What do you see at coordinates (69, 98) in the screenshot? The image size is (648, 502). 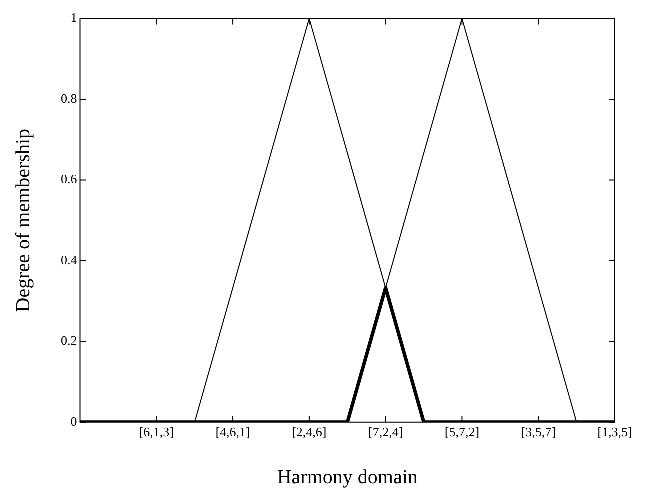 I see `y-tick-label: 0.8` at bounding box center [69, 98].